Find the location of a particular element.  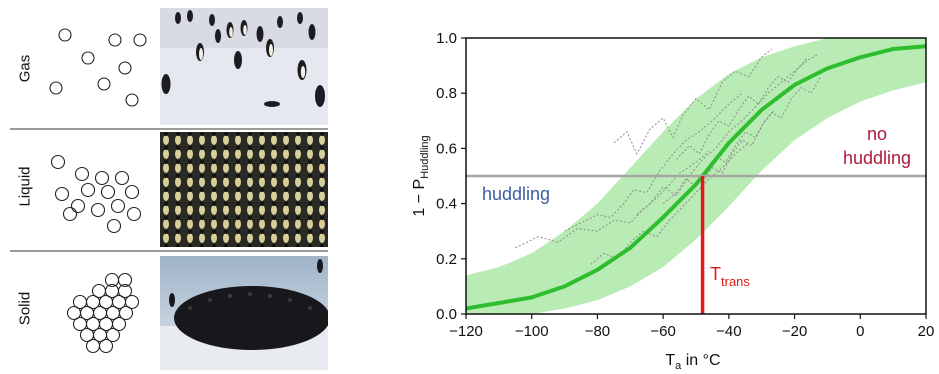

y-tick-label: 0.0 is located at coordinates (446, 314).